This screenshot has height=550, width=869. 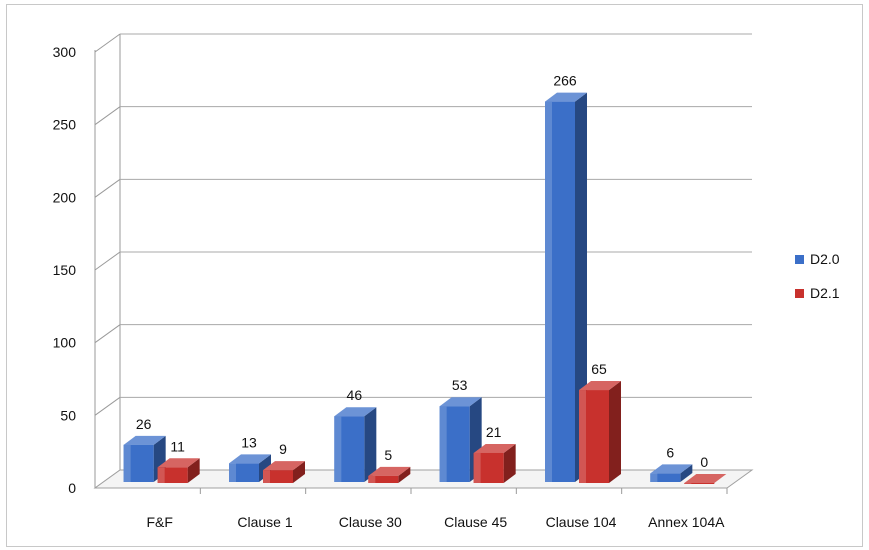 What do you see at coordinates (670, 452) in the screenshot?
I see `data-label: 6` at bounding box center [670, 452].